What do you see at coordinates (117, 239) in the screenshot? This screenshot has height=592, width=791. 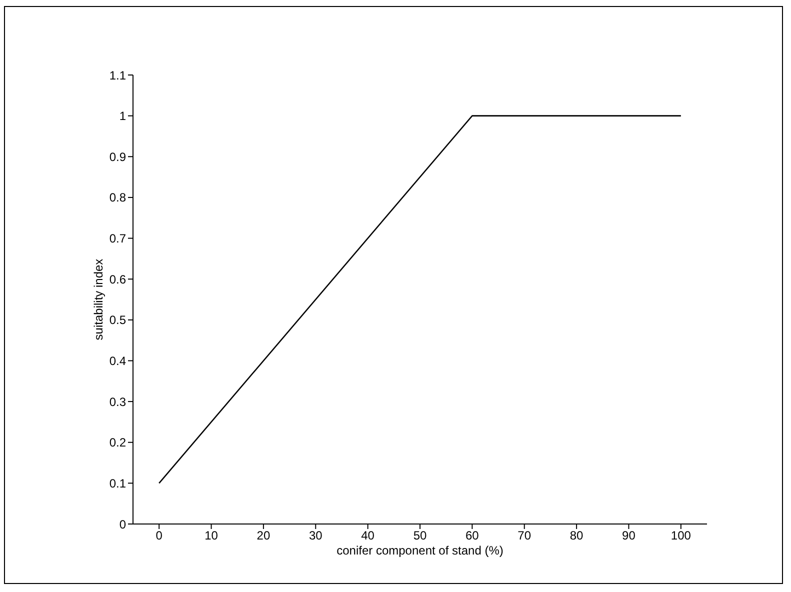 I see `y-tick-label: 0.7` at bounding box center [117, 239].